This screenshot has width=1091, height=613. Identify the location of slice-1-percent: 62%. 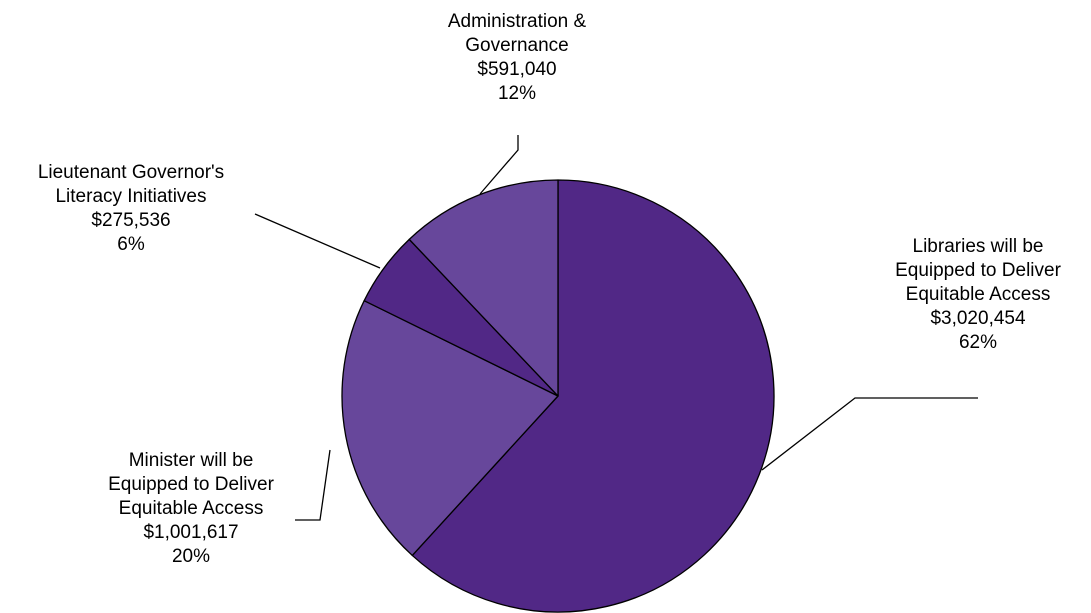
(978, 342).